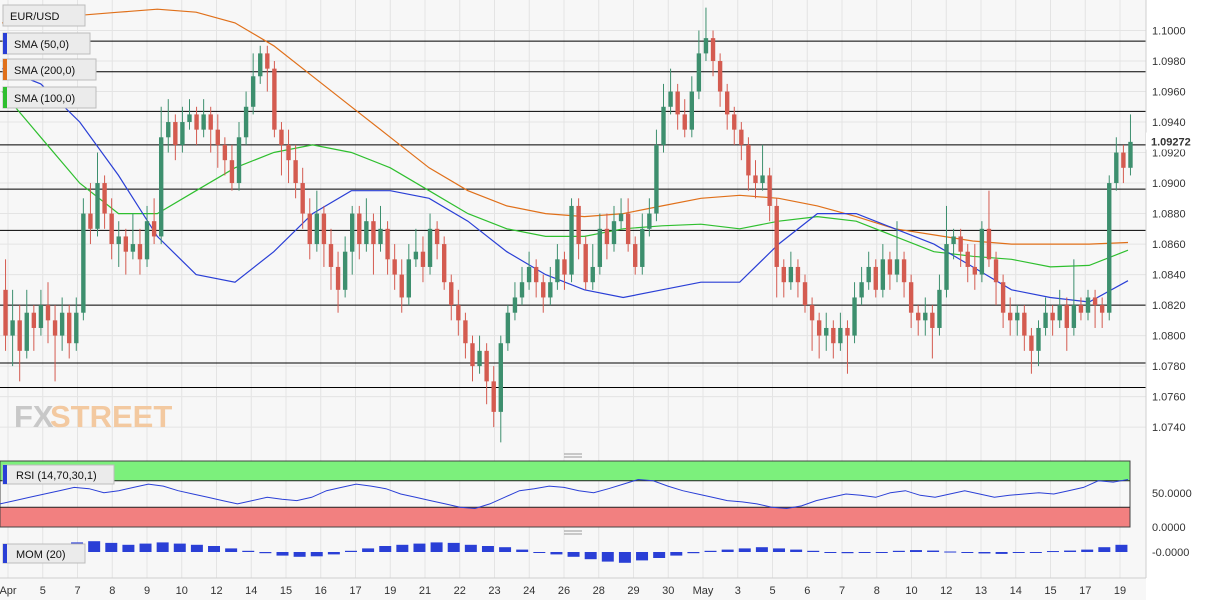 The height and width of the screenshot is (600, 1217). What do you see at coordinates (49, 69) in the screenshot?
I see `legend-sma200: SMA (200,0)` at bounding box center [49, 69].